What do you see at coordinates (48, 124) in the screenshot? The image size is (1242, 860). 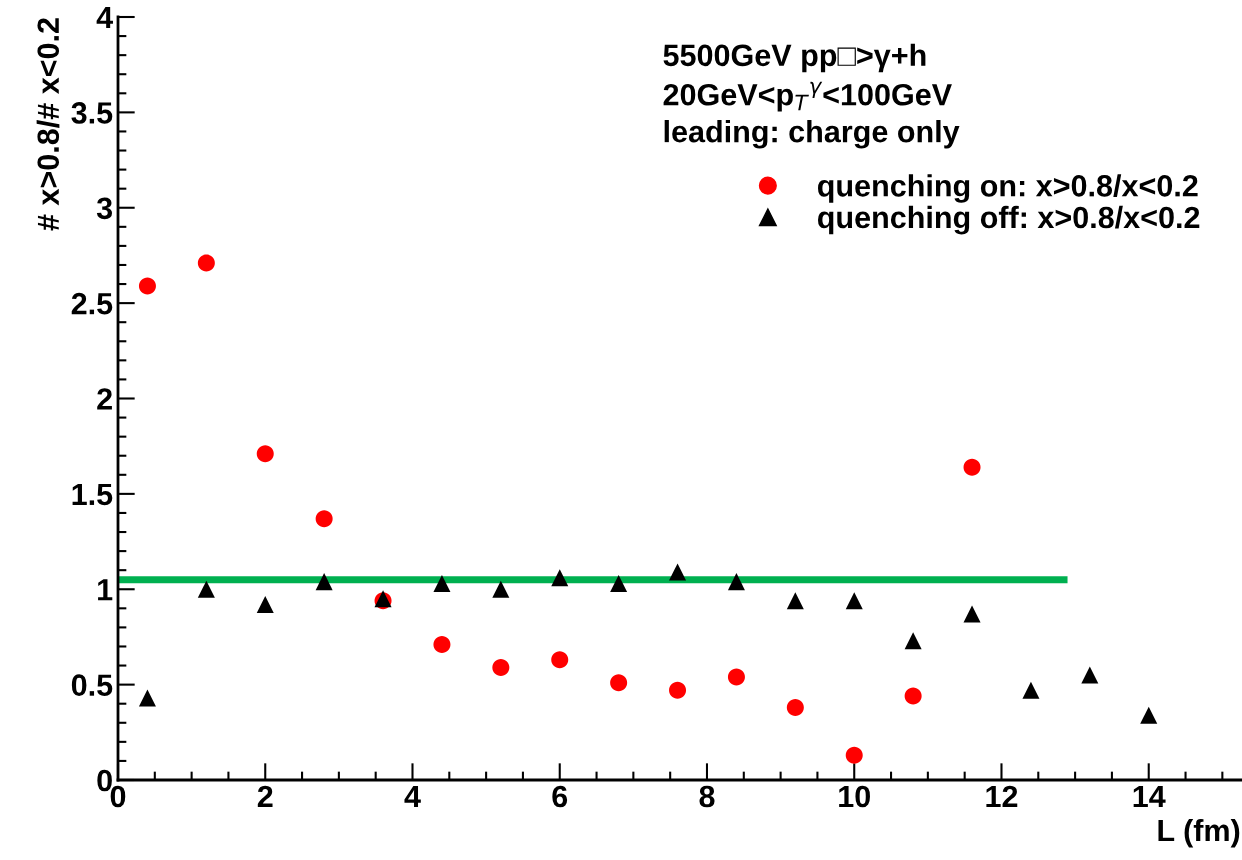 I see `y-axis-title: # x>0.8/# x<0.2` at bounding box center [48, 124].